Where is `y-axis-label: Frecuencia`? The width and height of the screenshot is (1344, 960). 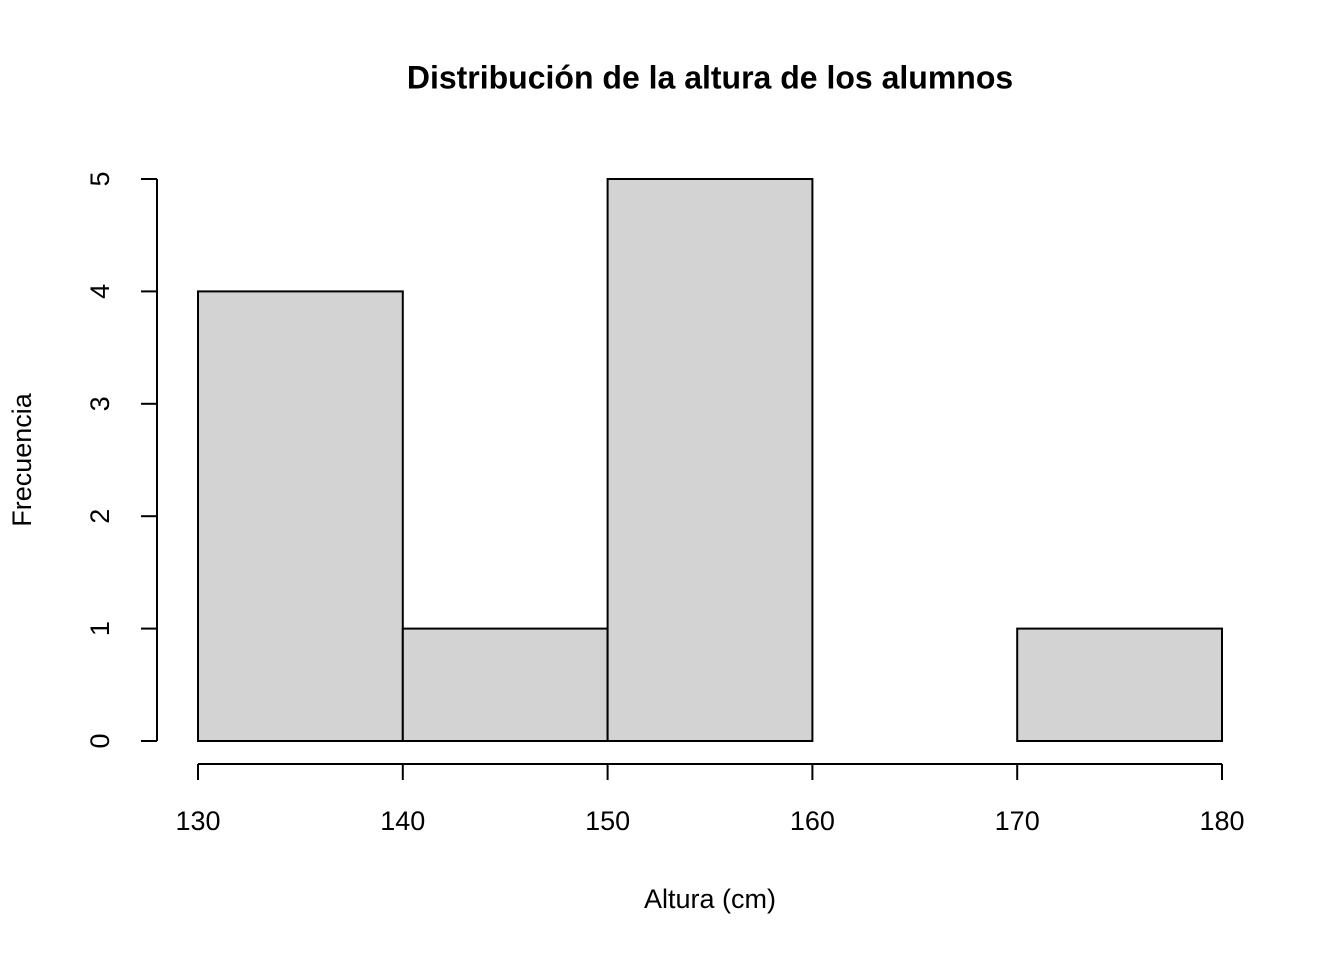
y-axis-label: Frecuencia is located at coordinates (22, 459).